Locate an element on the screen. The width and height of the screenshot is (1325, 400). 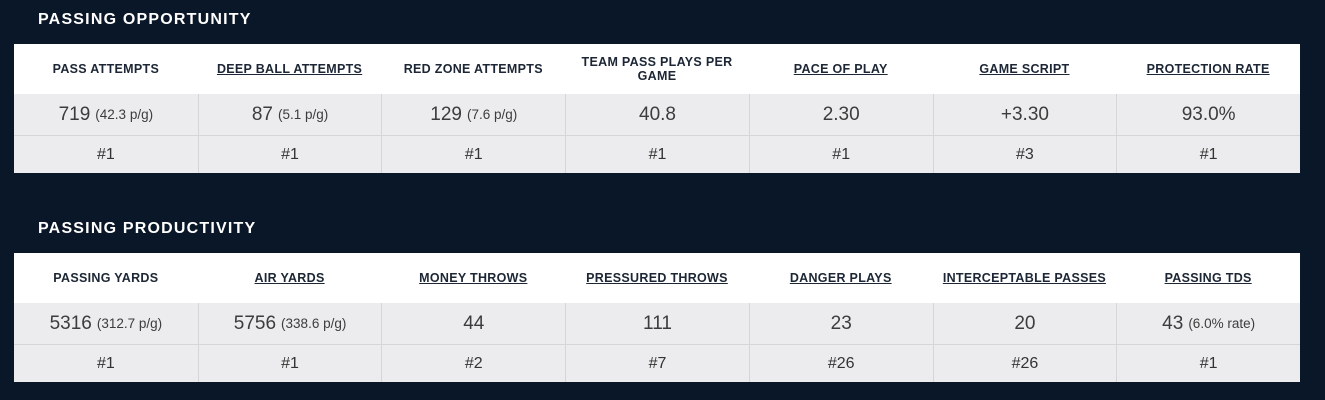
stat-value-sub: (7.6 p/g) is located at coordinates (492, 114).